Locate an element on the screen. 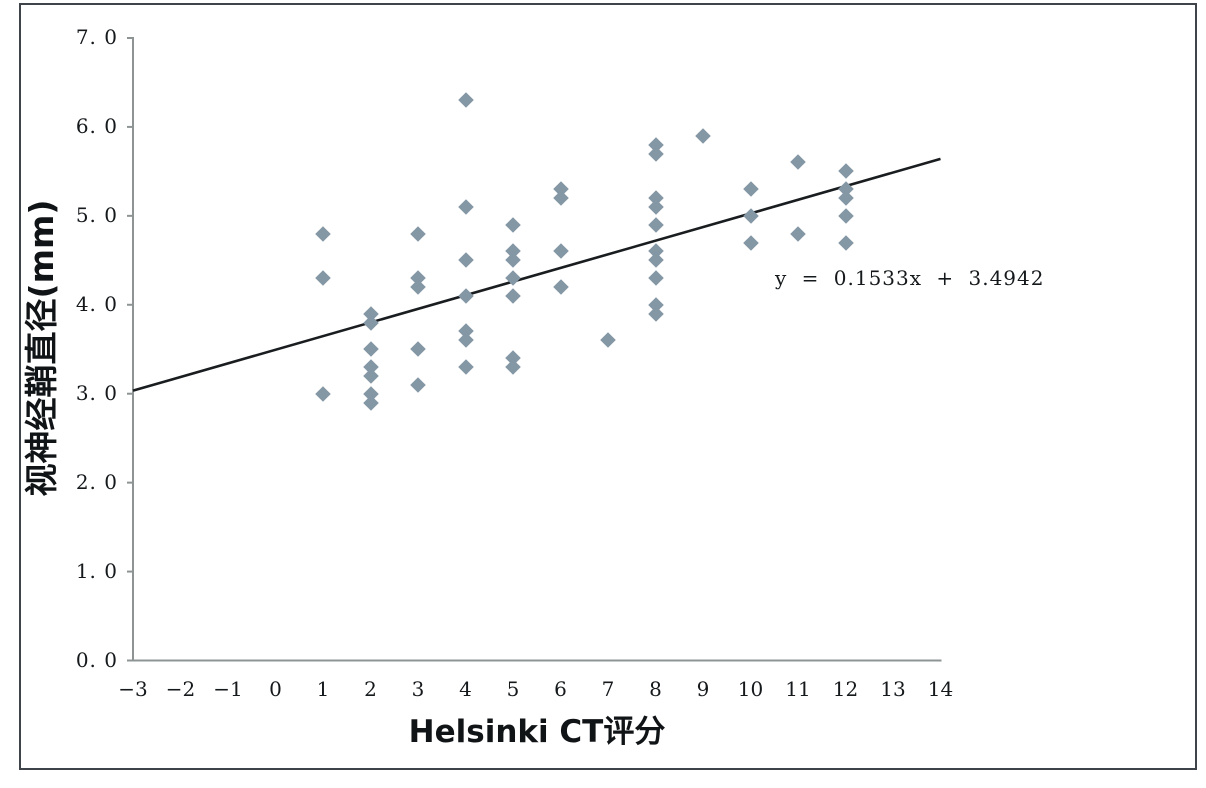 This screenshot has width=1206, height=788. y-tick-label: 0. 0 is located at coordinates (96, 659).